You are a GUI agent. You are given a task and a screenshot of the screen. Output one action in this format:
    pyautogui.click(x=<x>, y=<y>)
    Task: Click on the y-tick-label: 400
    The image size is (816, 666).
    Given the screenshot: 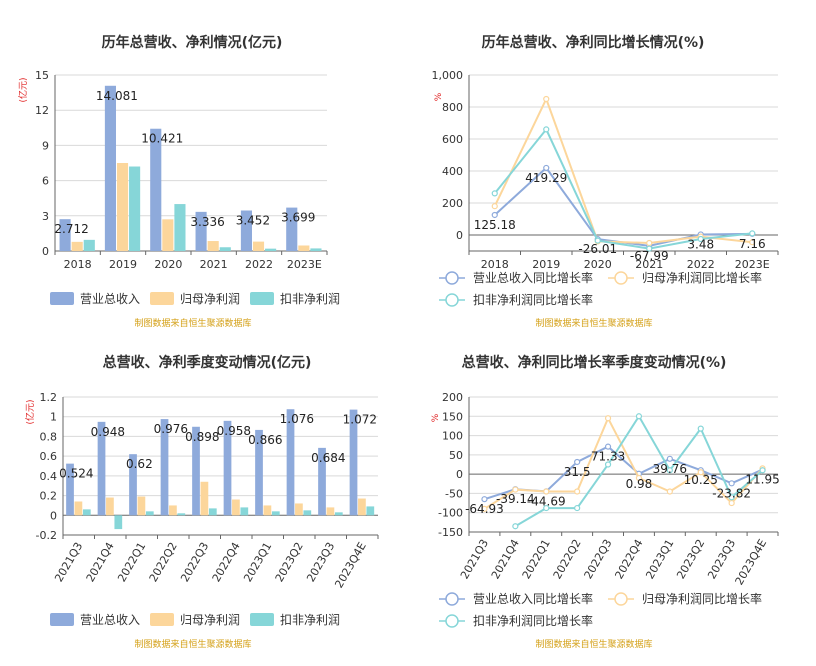 What is the action you would take?
    pyautogui.click(x=452, y=171)
    